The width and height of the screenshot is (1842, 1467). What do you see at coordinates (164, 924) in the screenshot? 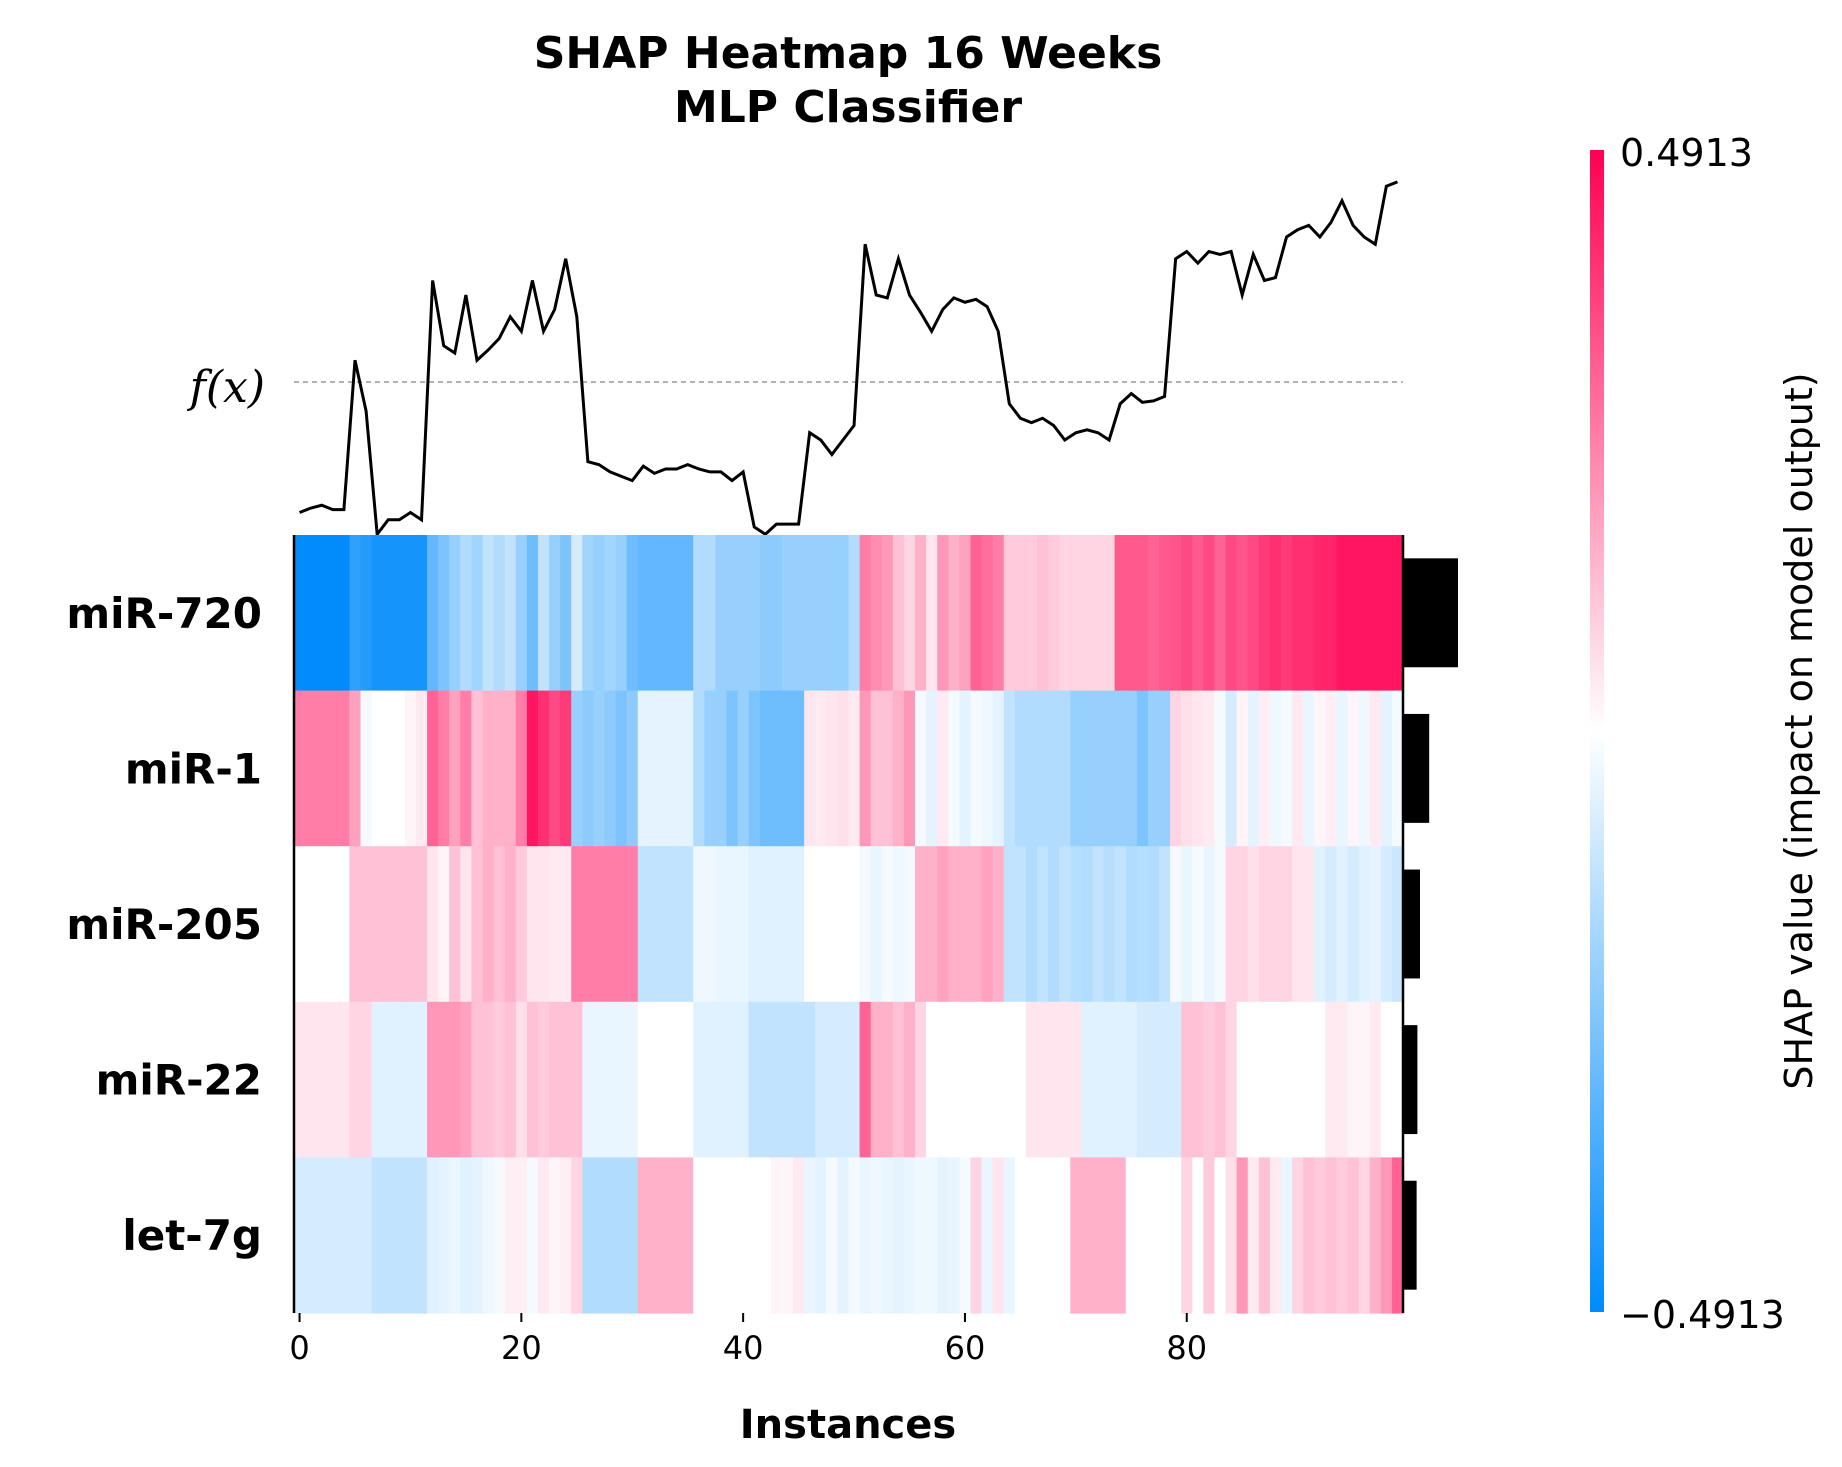
I see `feature-label: miR-205` at bounding box center [164, 924].